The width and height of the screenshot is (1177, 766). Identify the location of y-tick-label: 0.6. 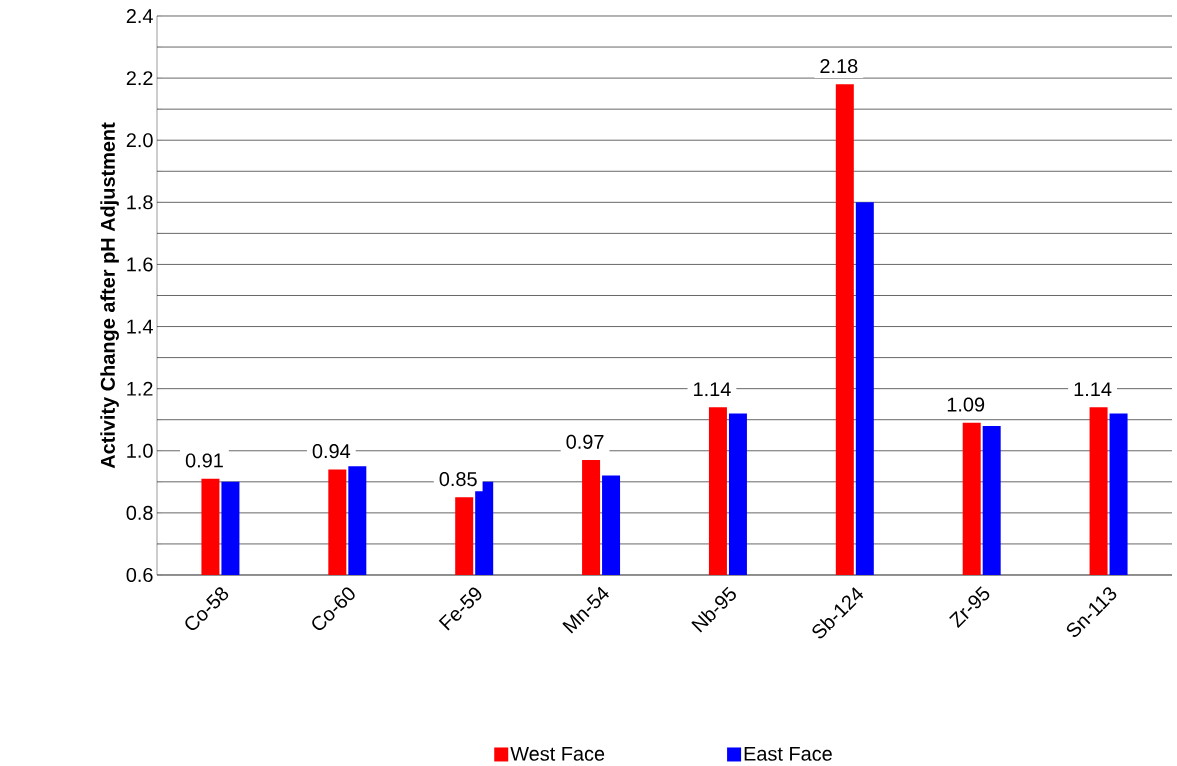
(139, 575).